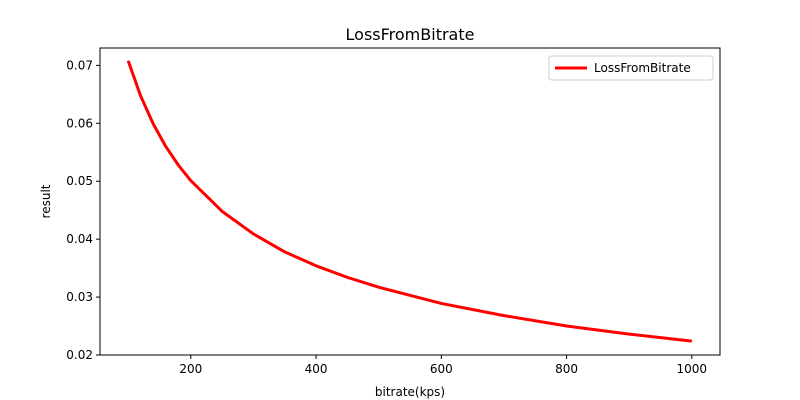  I want to click on legend-box, so click(631, 68).